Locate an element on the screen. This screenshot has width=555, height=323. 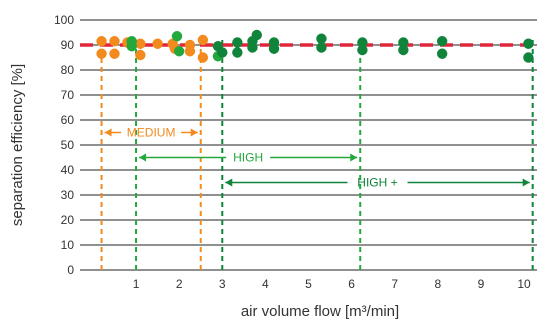
range-label-1: HIGH is located at coordinates (248, 158).